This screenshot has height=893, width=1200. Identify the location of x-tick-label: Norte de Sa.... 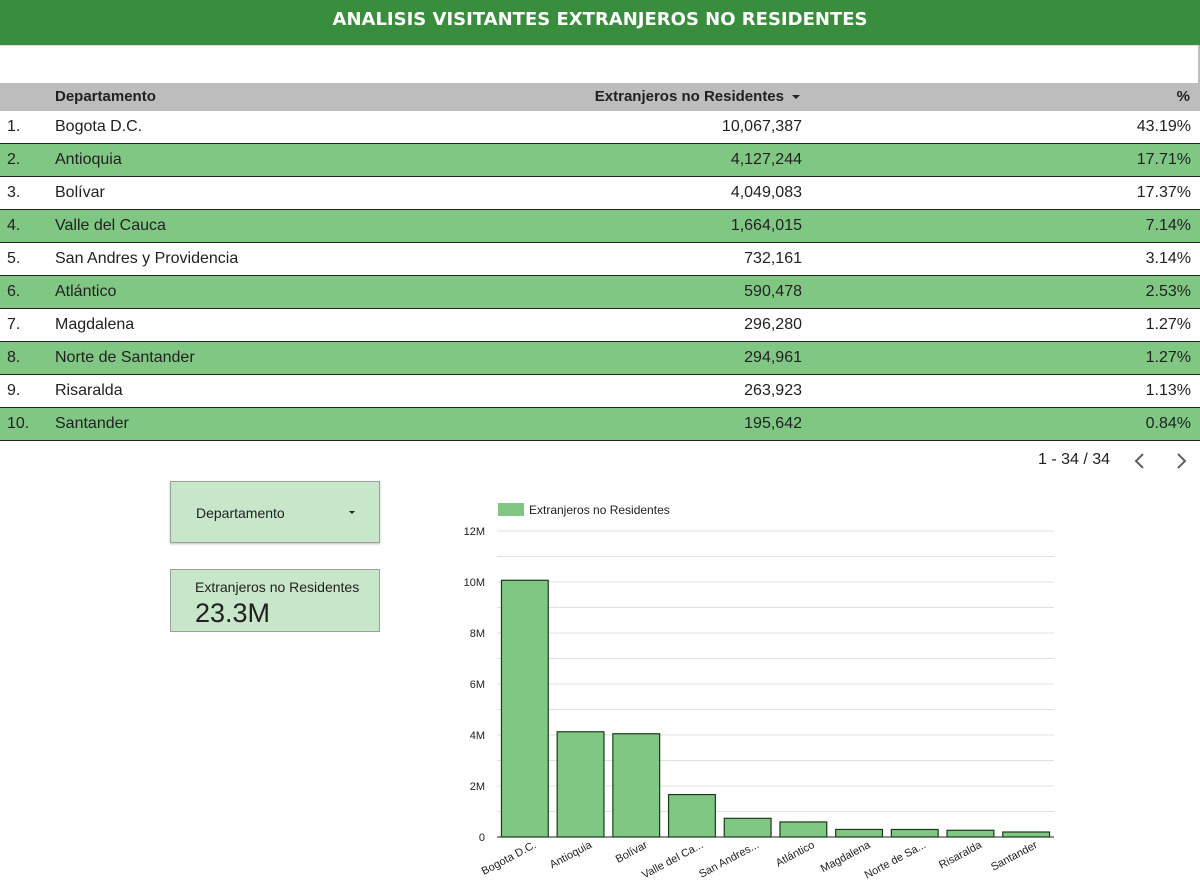
(896, 860).